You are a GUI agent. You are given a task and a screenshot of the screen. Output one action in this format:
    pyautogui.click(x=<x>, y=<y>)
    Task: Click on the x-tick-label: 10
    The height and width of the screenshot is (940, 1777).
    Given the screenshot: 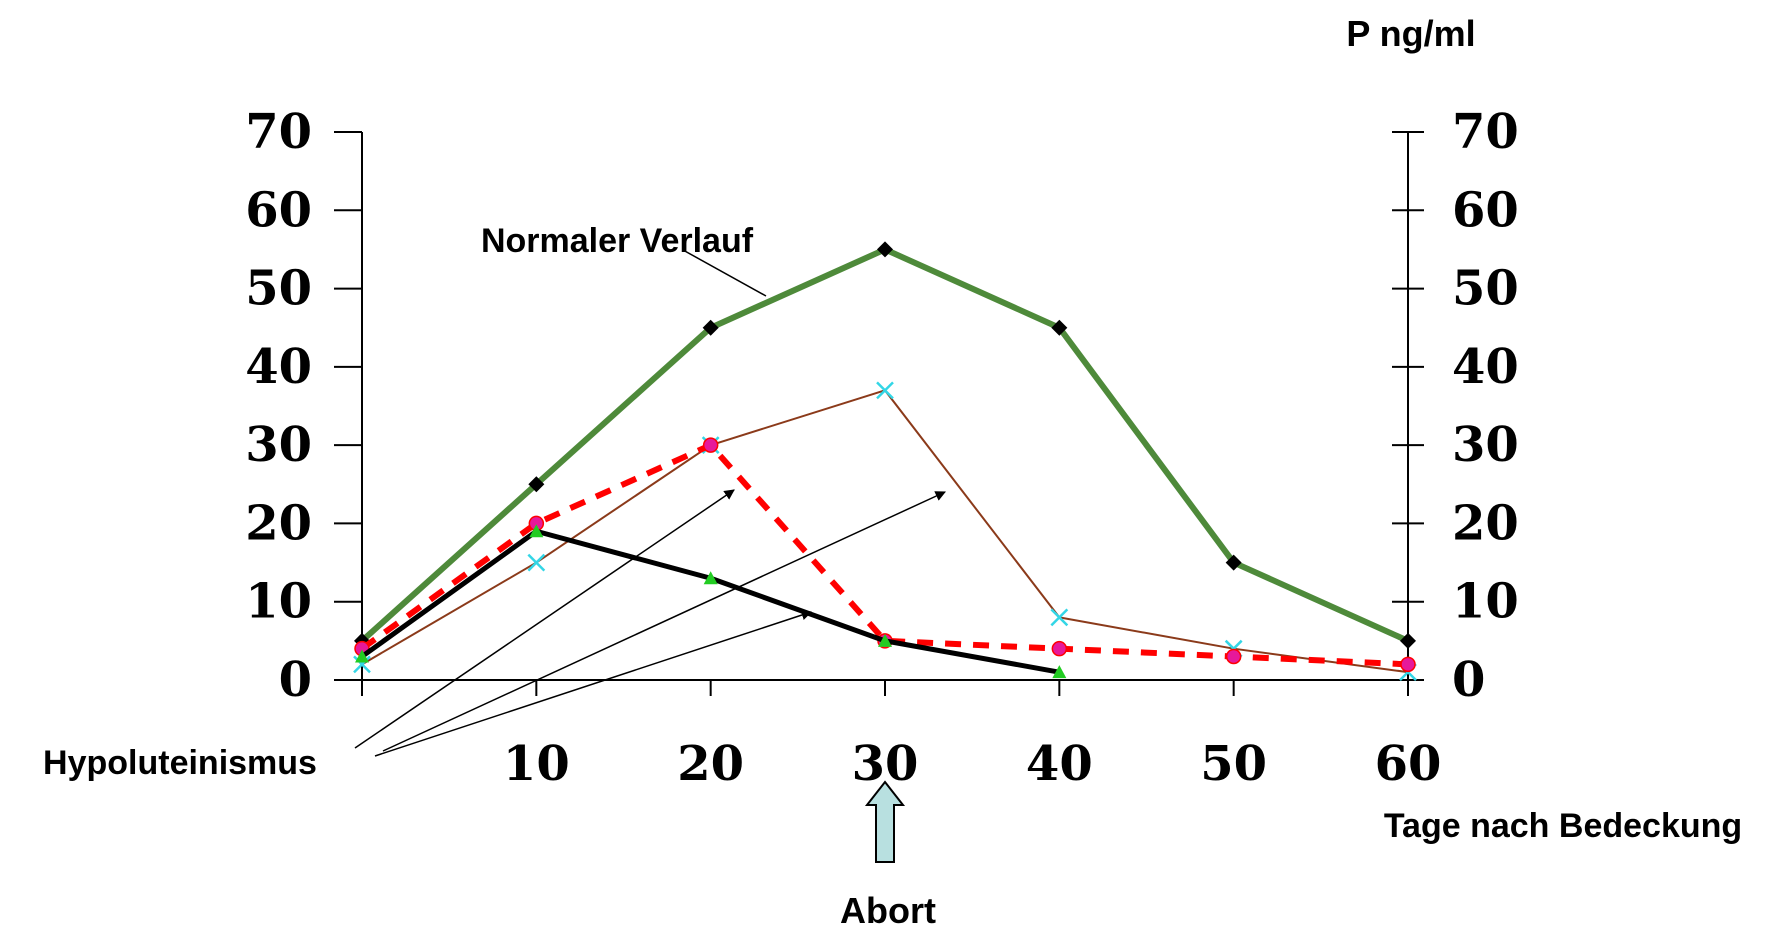 What is the action you would take?
    pyautogui.click(x=536, y=764)
    